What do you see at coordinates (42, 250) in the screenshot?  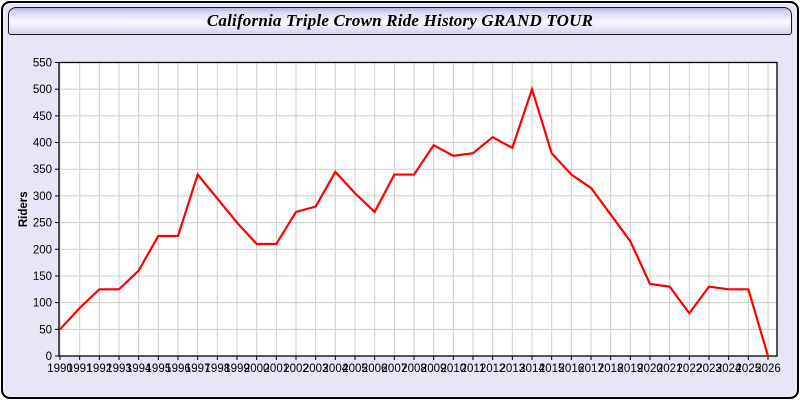 I see `y-tick-label: 200` at bounding box center [42, 250].